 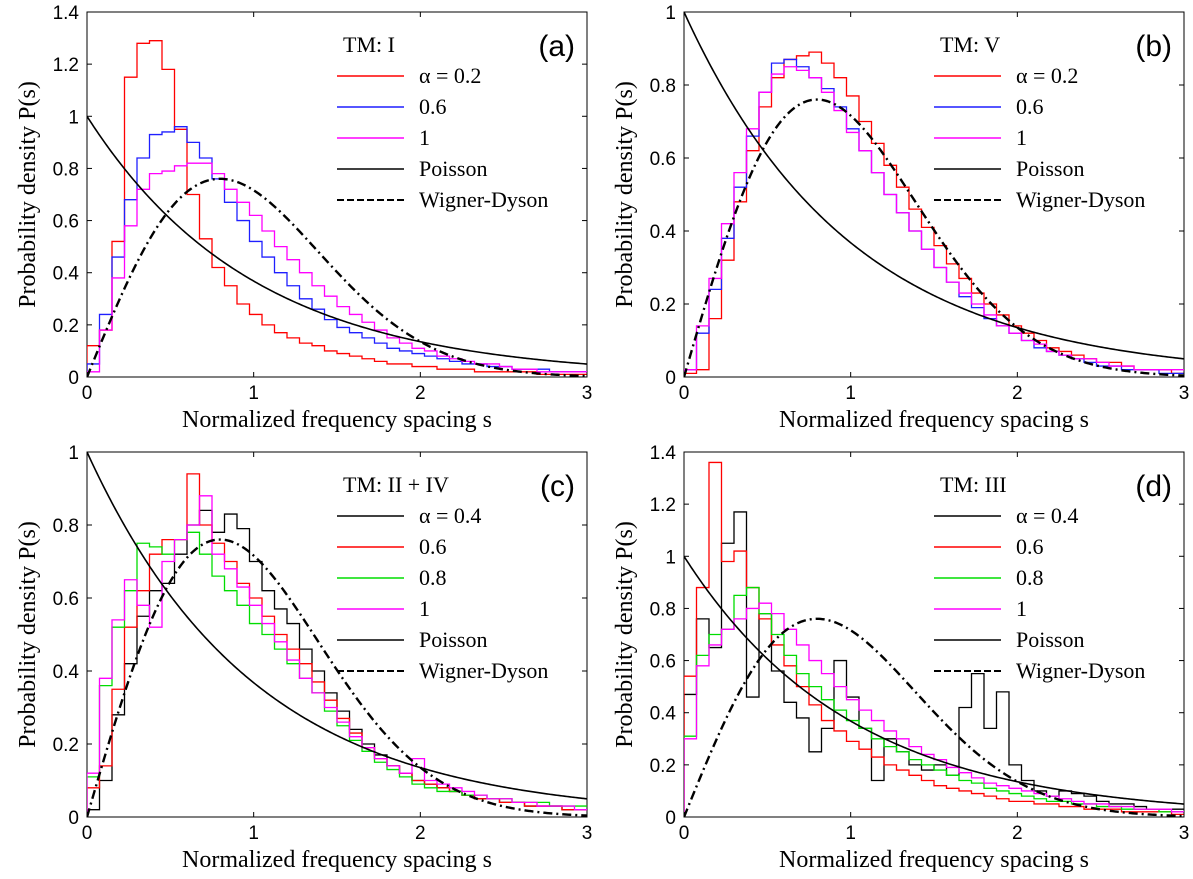 I want to click on panel-label: (d), so click(x=1153, y=486).